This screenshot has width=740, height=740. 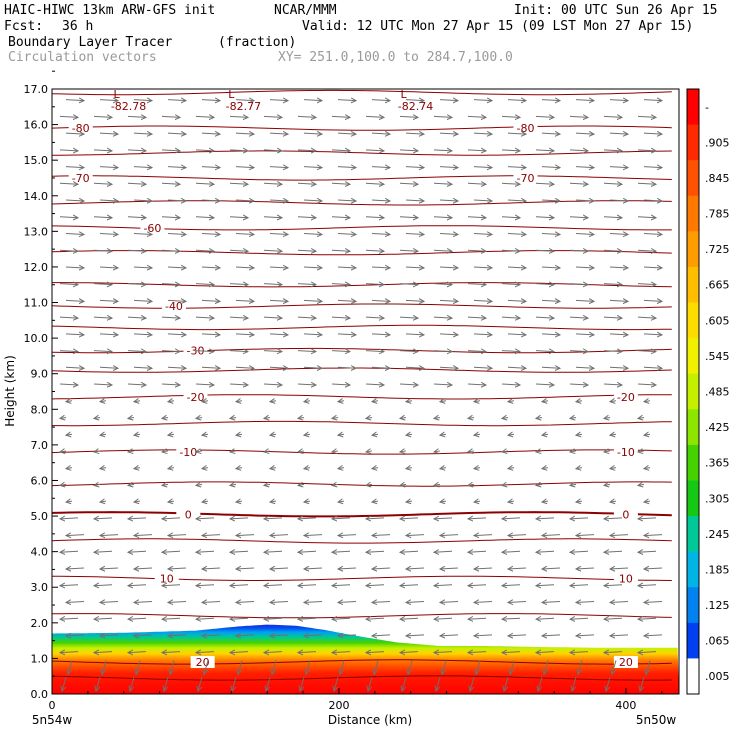 What do you see at coordinates (40, 658) in the screenshot?
I see `y-tick-label: 1.0` at bounding box center [40, 658].